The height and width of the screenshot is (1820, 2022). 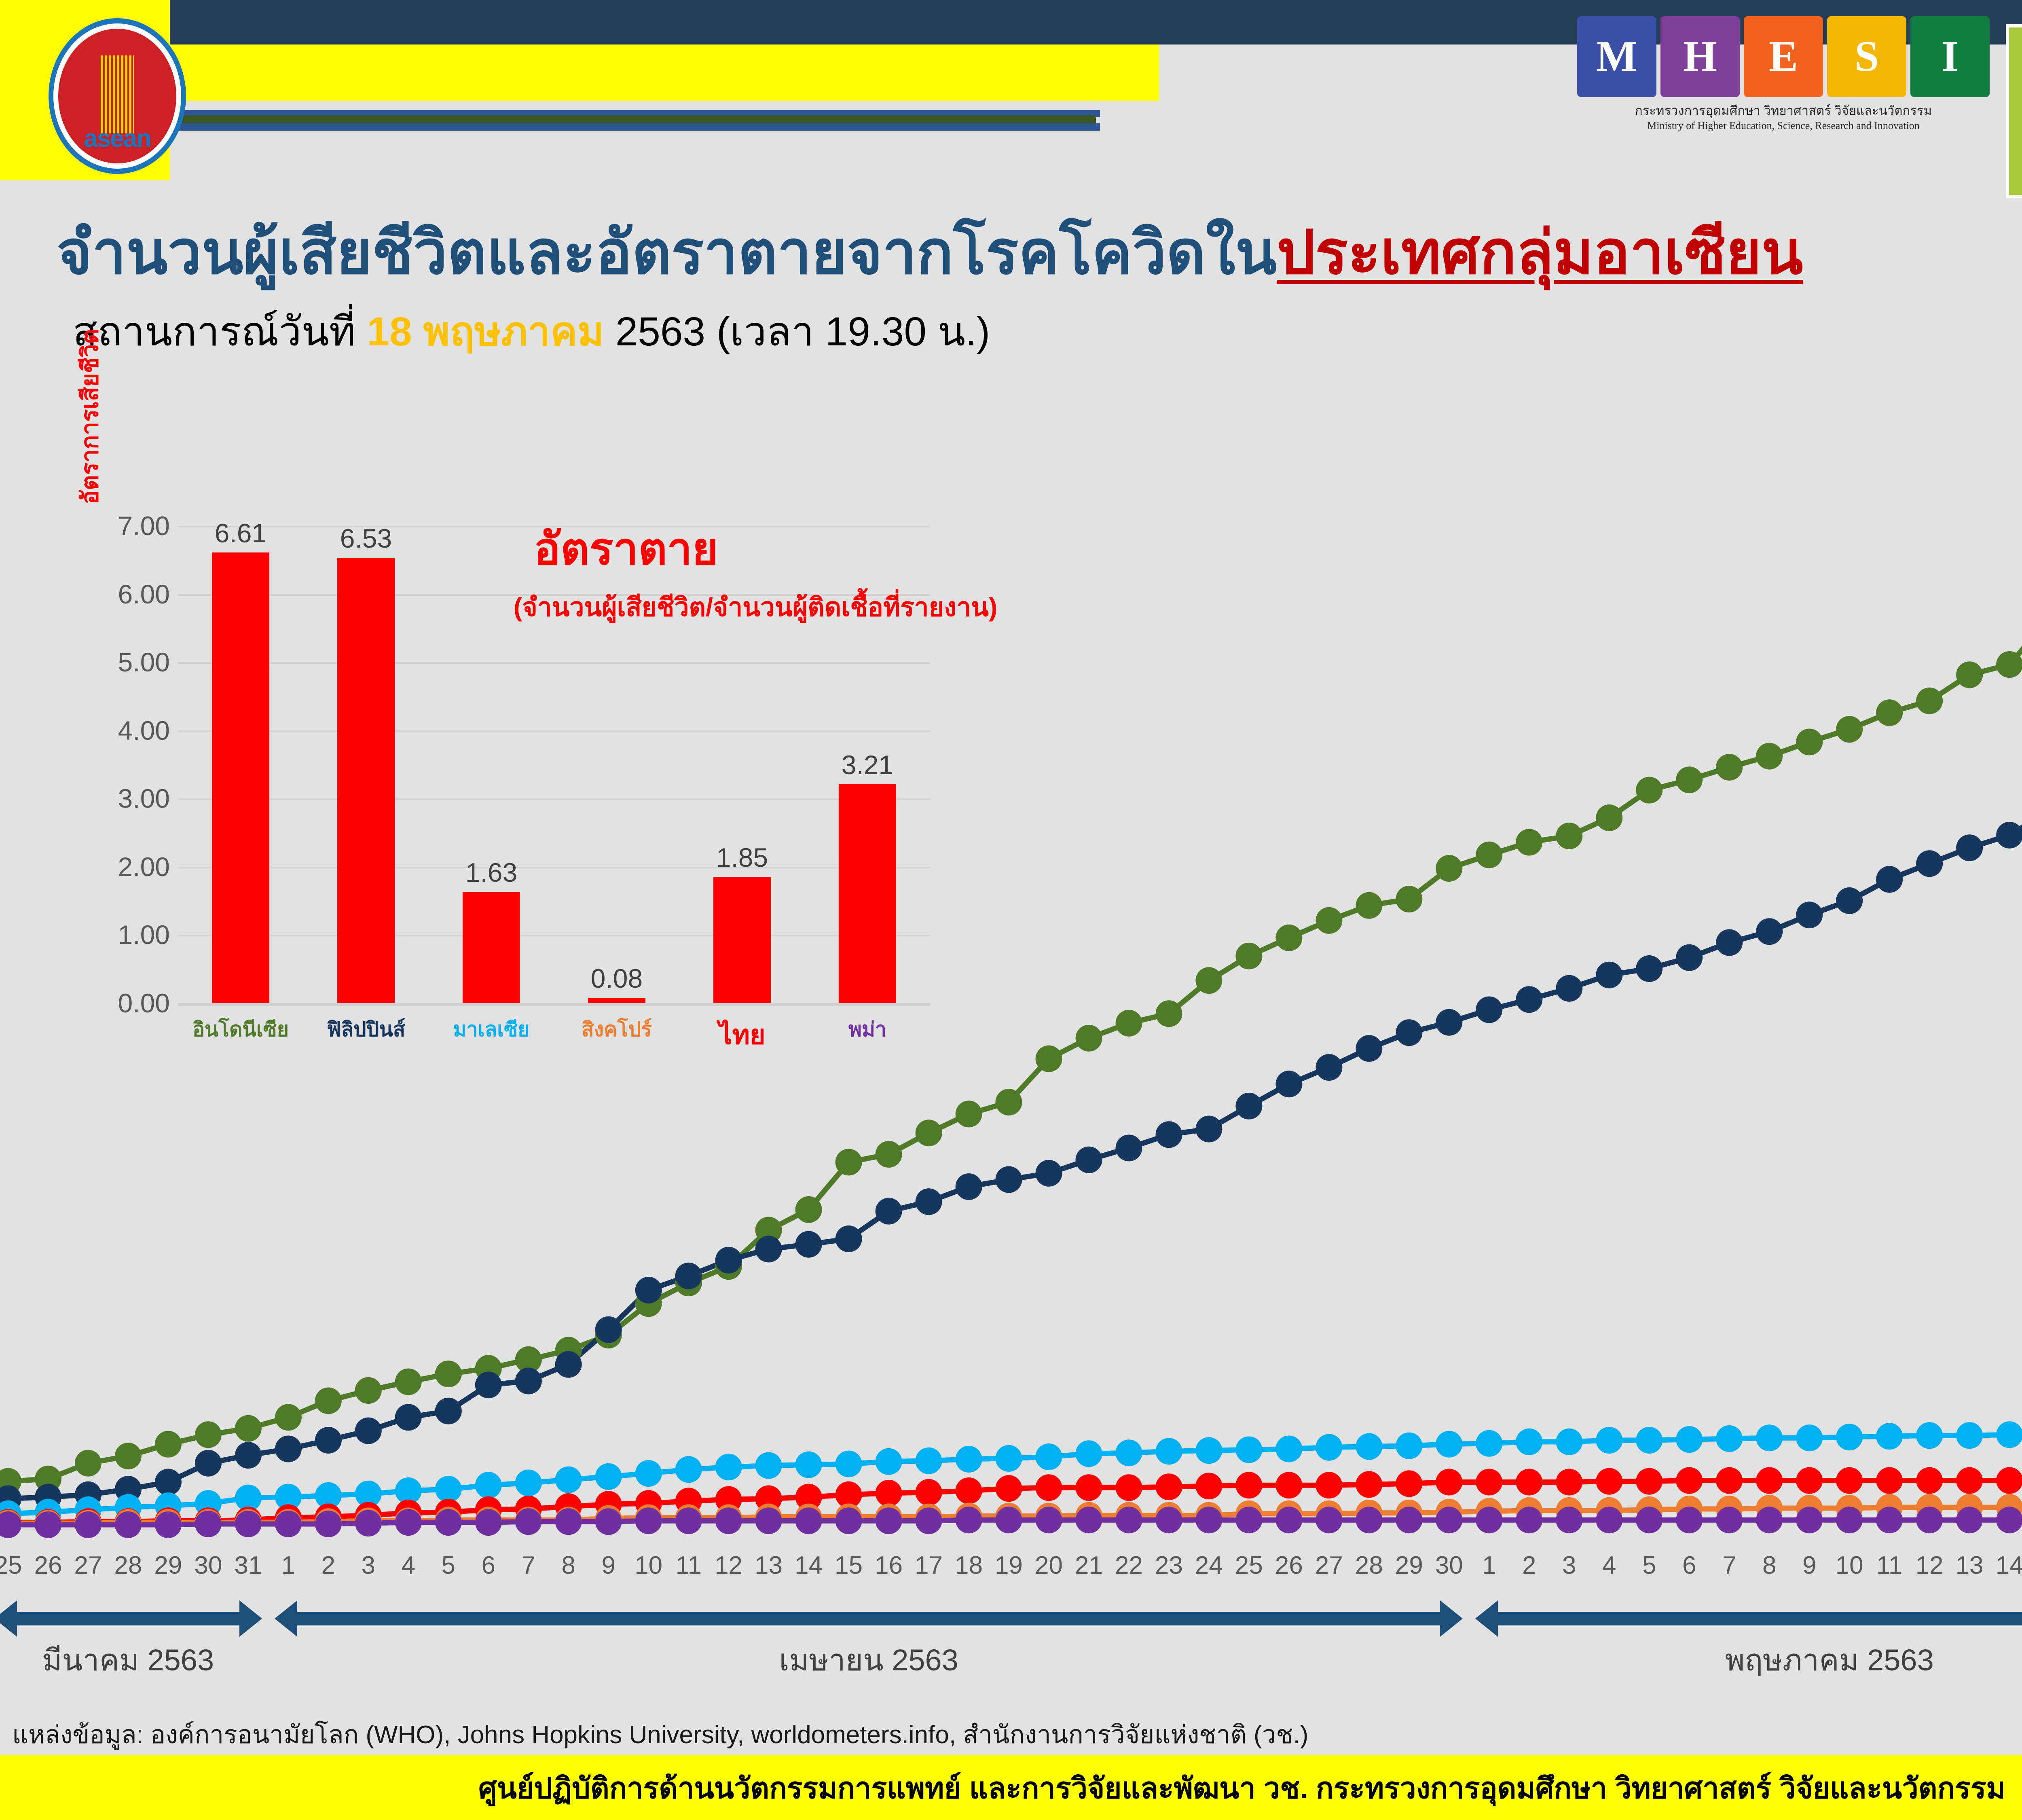 What do you see at coordinates (144, 594) in the screenshot?
I see `bar-chart-y-tick: 6.00` at bounding box center [144, 594].